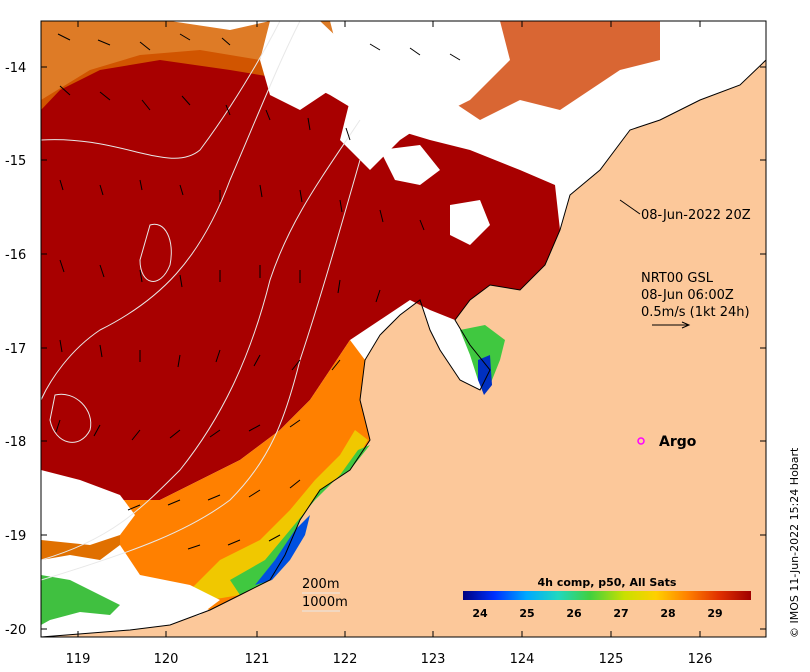 This screenshot has height=672, width=810. I want to click on y-tick-label: -18, so click(15, 442).